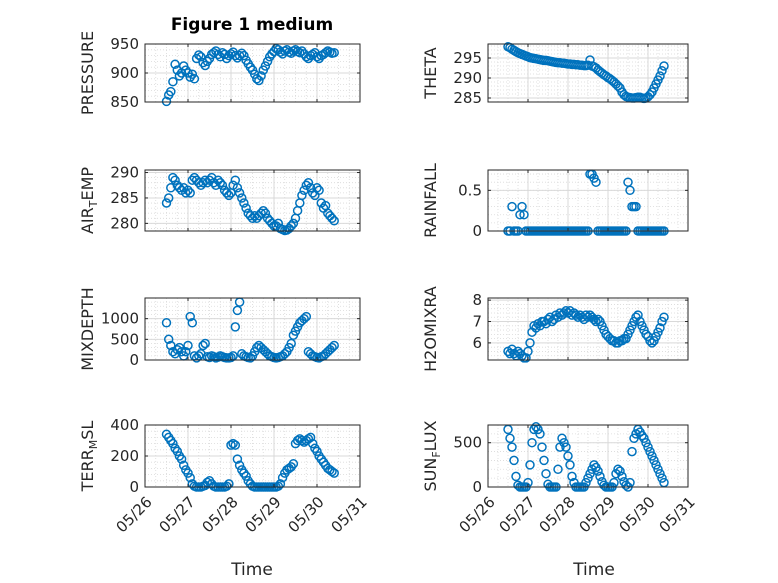 The width and height of the screenshot is (778, 583). Describe the element at coordinates (477, 231) in the screenshot. I see `y-tick-label: 0` at that location.